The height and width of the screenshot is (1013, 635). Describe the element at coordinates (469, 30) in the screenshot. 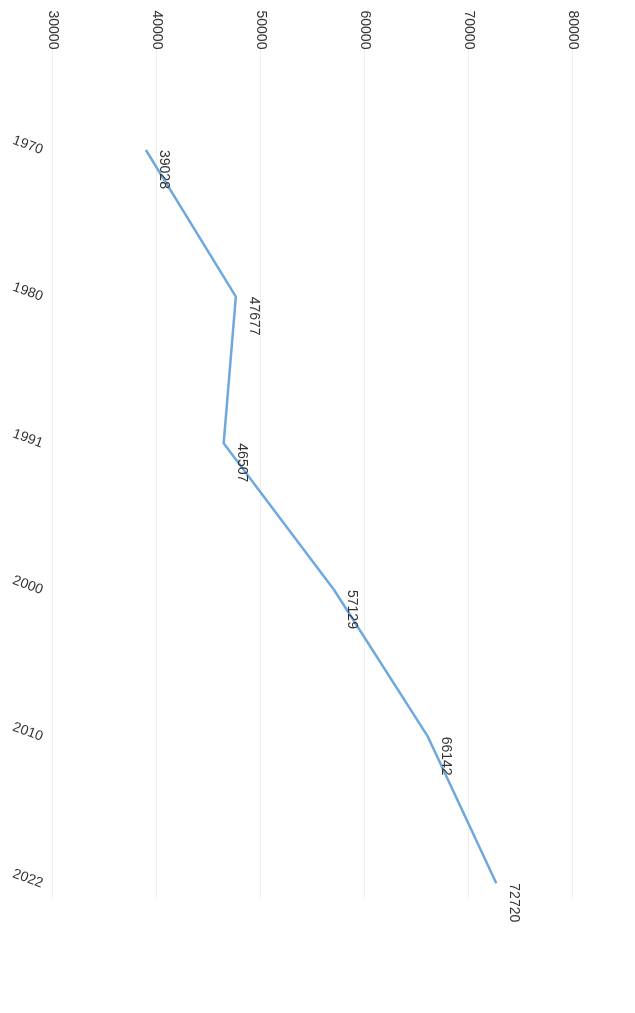

I see `x-tick-label: 70000` at that location.